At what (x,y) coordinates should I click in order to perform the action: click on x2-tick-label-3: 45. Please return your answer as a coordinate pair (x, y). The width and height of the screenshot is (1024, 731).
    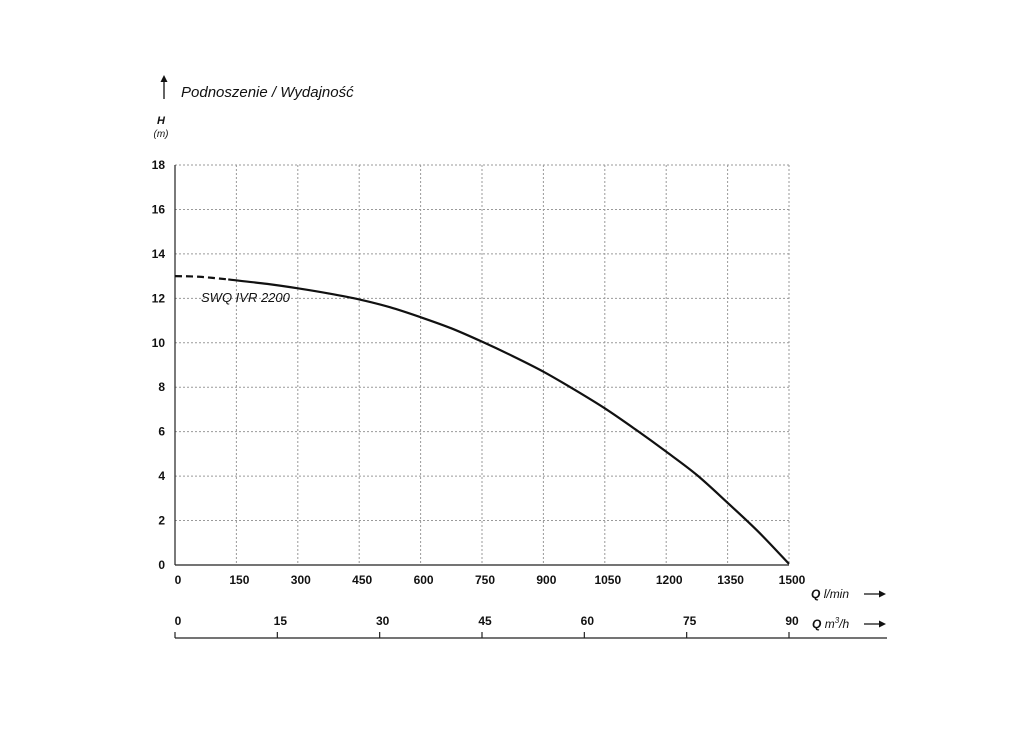
    Looking at the image, I should click on (485, 621).